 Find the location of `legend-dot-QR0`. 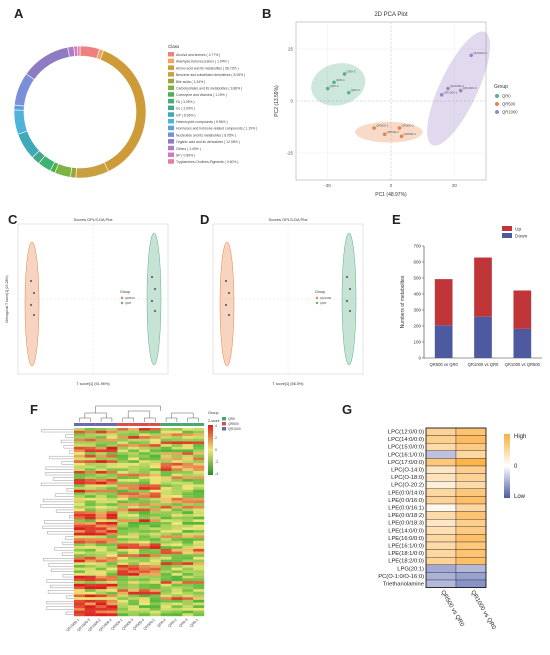

legend-dot-QR0 is located at coordinates (497, 96).